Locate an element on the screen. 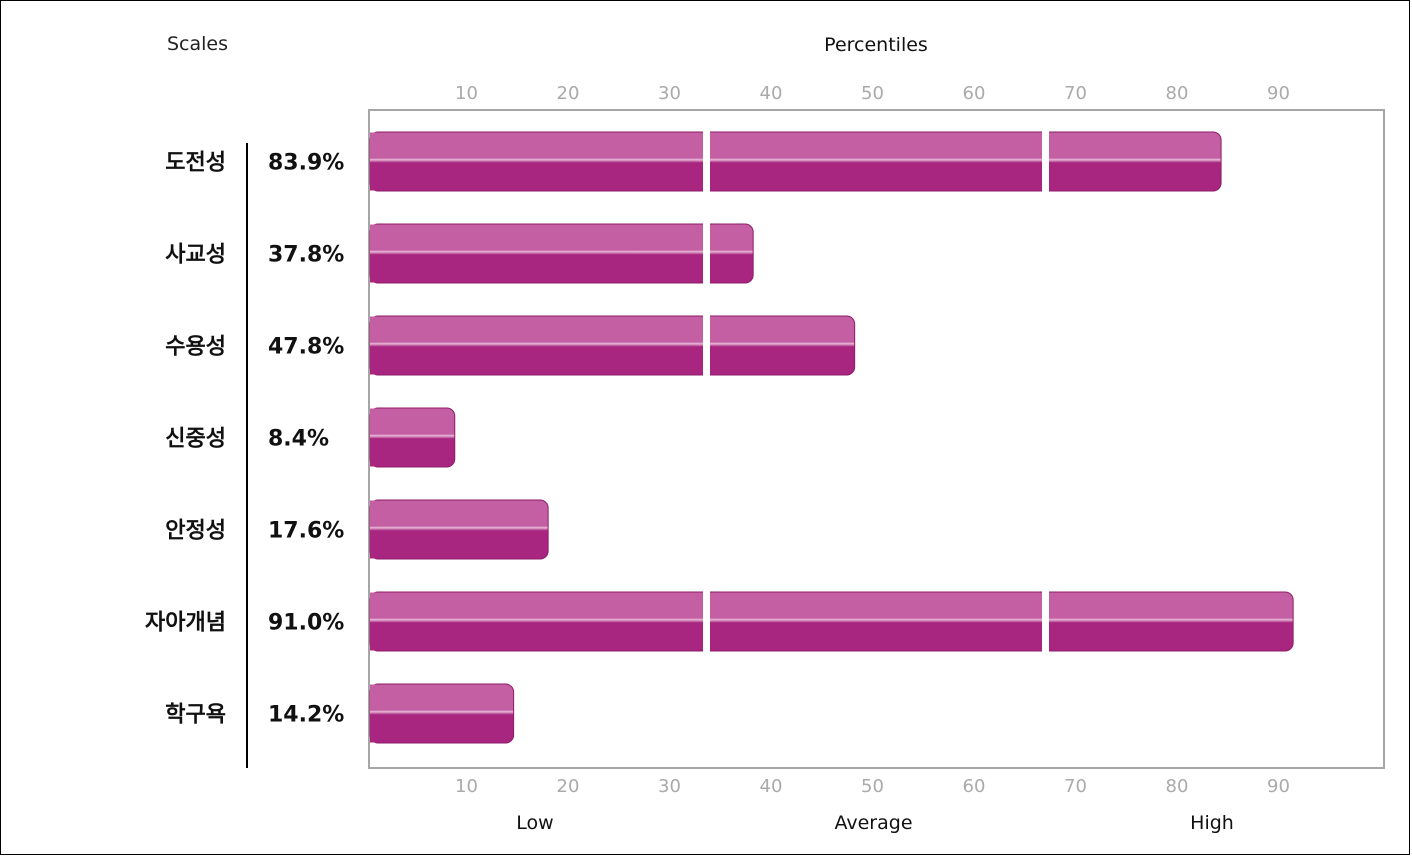  value-label: 17.6% is located at coordinates (306, 531).